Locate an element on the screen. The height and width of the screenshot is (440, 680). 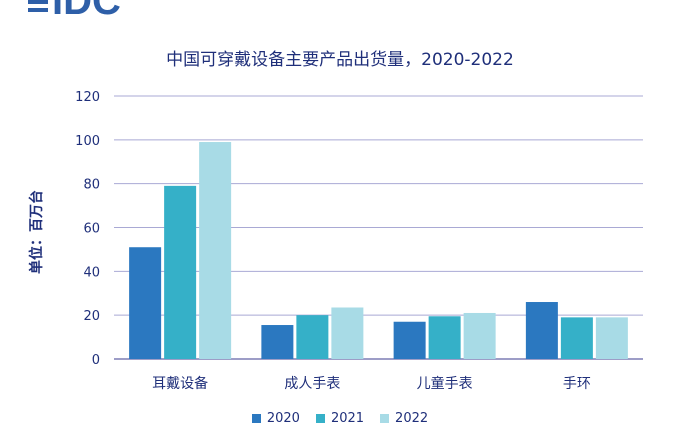
legend-item-2020: 2020 is located at coordinates (275, 418).